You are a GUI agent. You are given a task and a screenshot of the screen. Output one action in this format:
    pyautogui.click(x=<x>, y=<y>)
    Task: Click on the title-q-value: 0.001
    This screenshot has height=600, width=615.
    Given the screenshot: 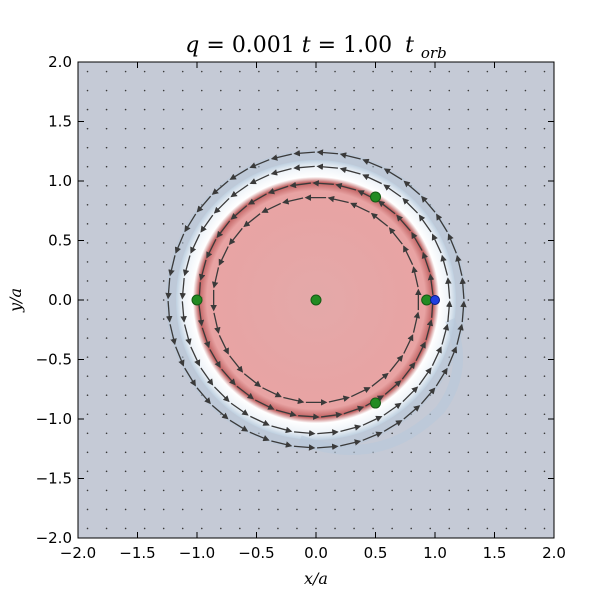 What is the action you would take?
    pyautogui.click(x=263, y=45)
    